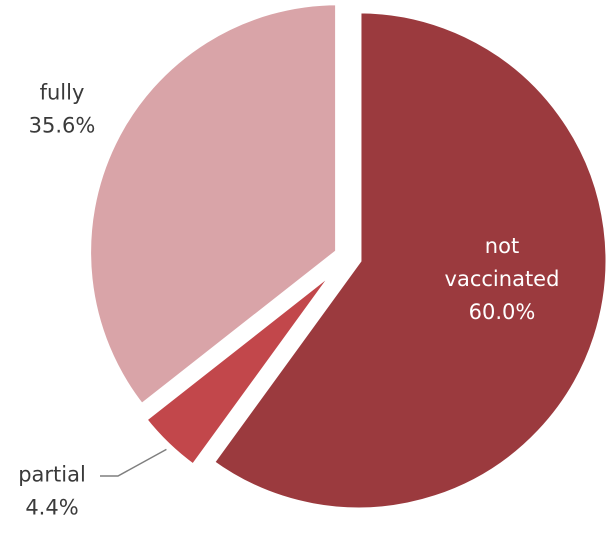 This screenshot has width=616, height=549. I want to click on data-label-fully: fully, so click(62, 93).